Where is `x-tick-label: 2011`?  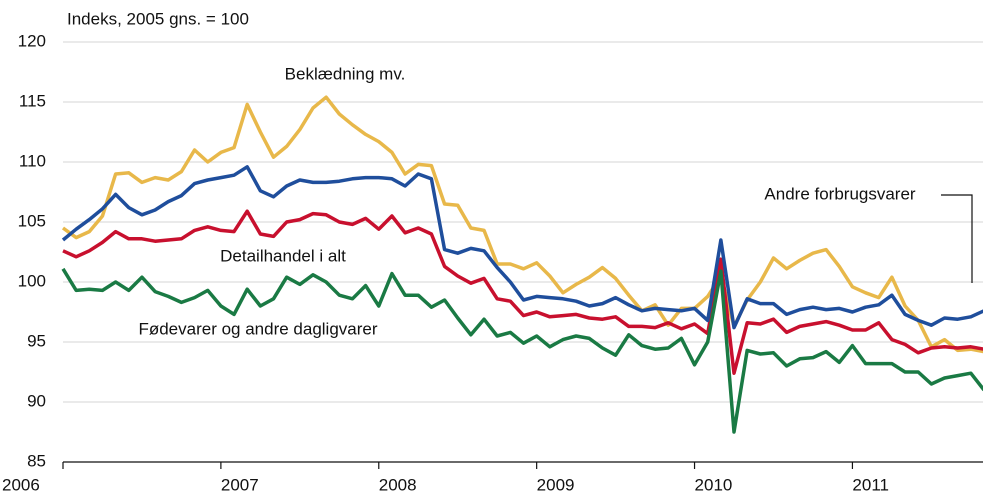
x-tick-label: 2011 is located at coordinates (870, 484).